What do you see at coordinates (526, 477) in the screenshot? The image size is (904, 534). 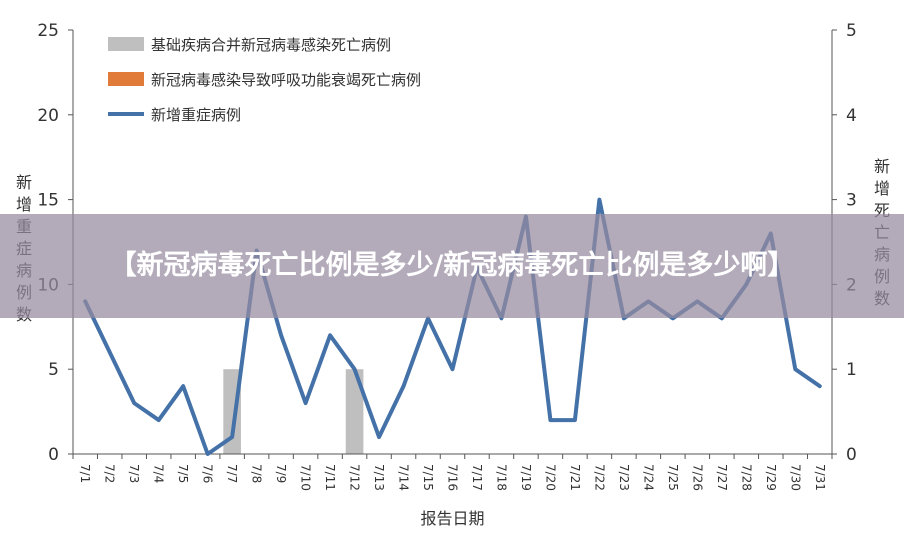 I see `x-tick-label: 7/19` at bounding box center [526, 477].